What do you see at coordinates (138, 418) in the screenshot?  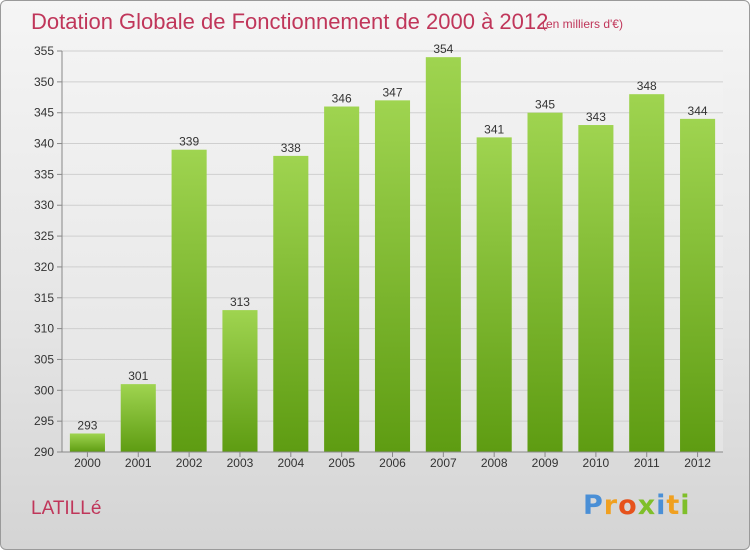 I see `bar-2001` at bounding box center [138, 418].